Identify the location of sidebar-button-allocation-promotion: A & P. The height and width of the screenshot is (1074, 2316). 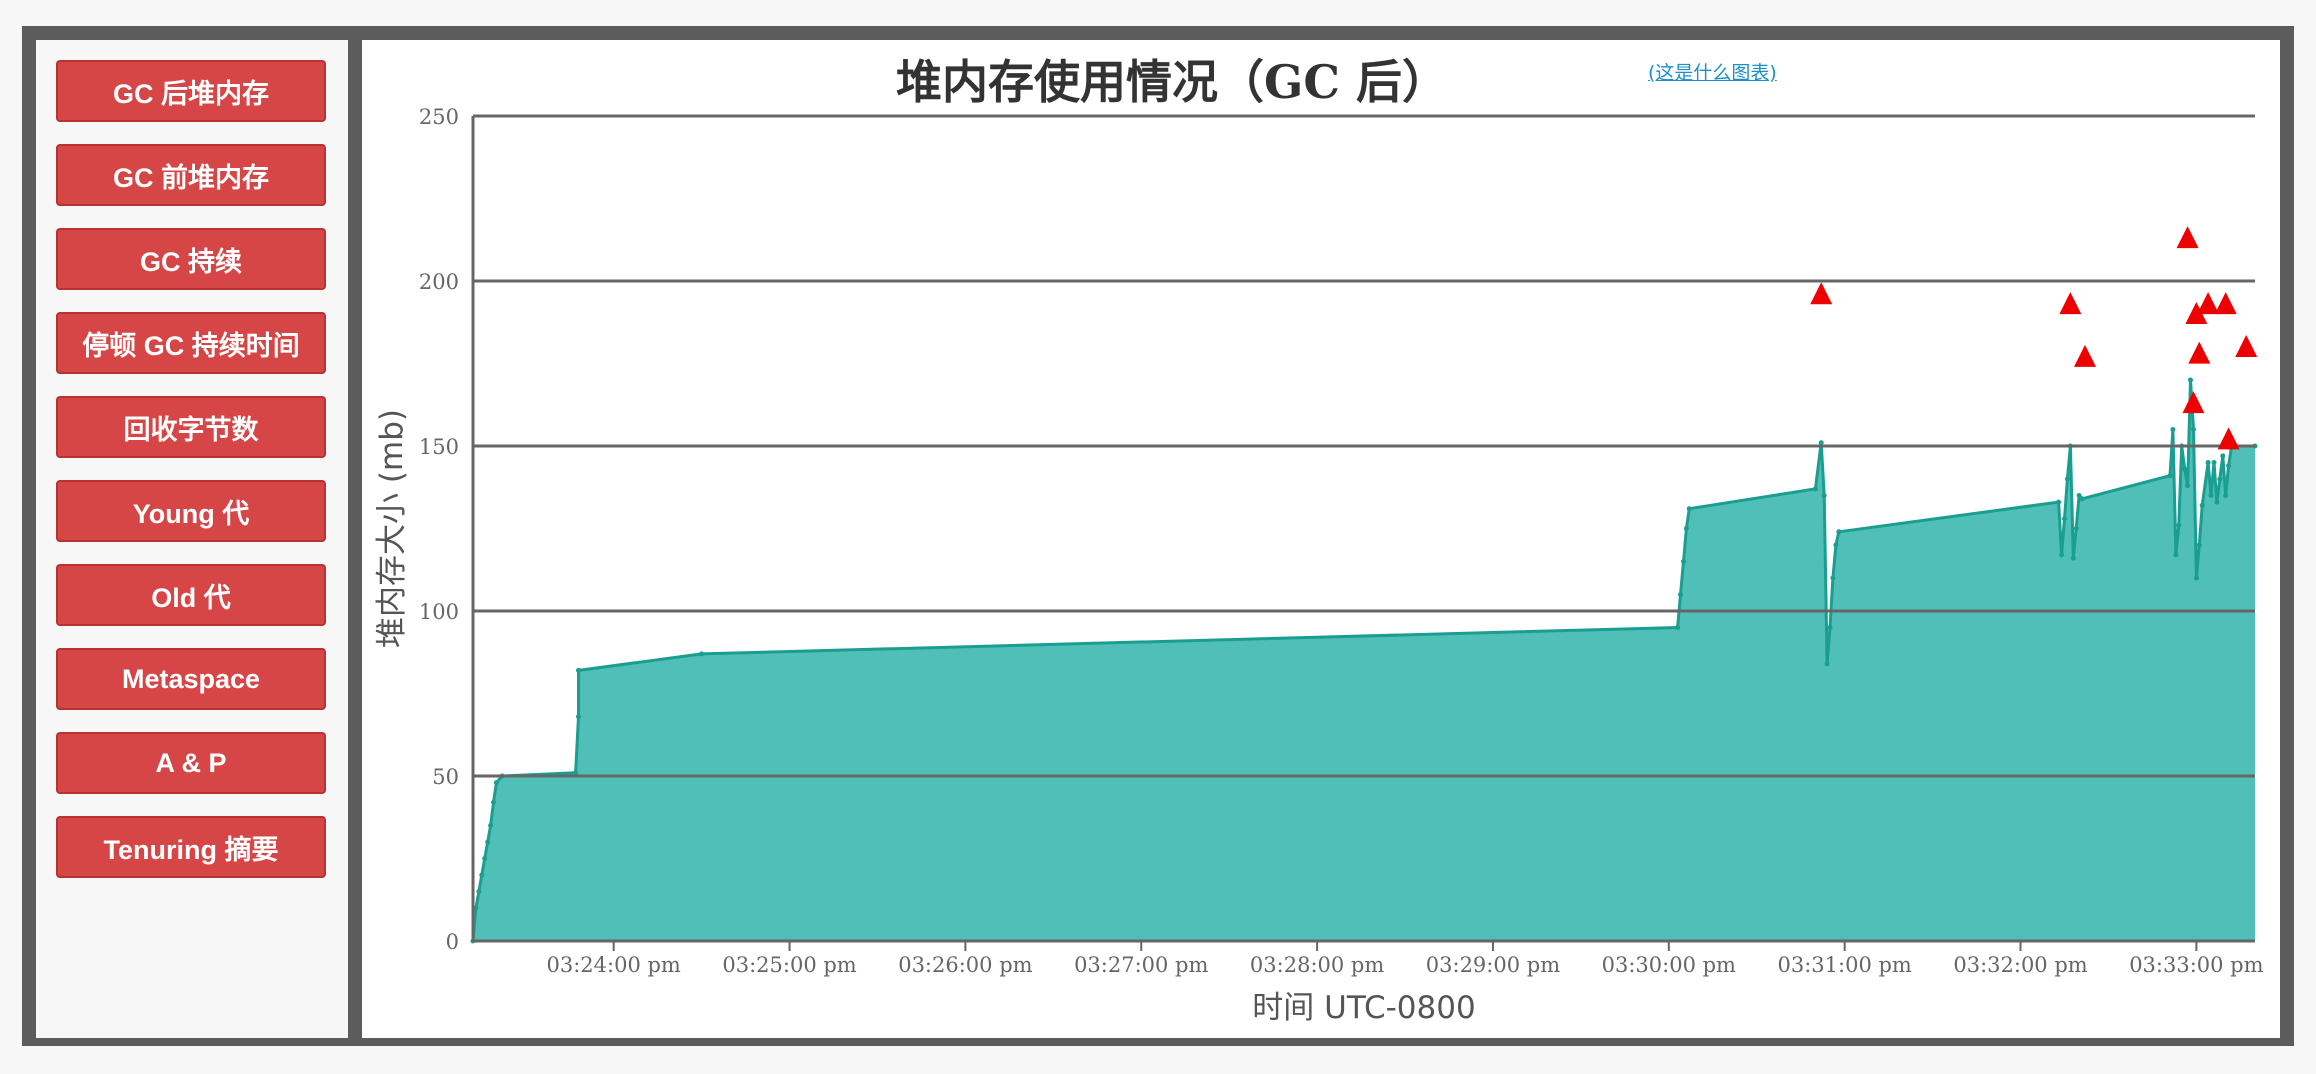
(191, 763).